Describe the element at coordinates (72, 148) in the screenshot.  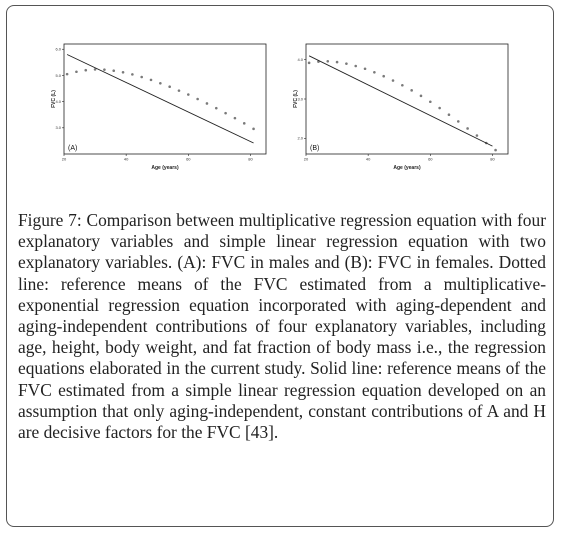
I see `panel-label: (A)` at that location.